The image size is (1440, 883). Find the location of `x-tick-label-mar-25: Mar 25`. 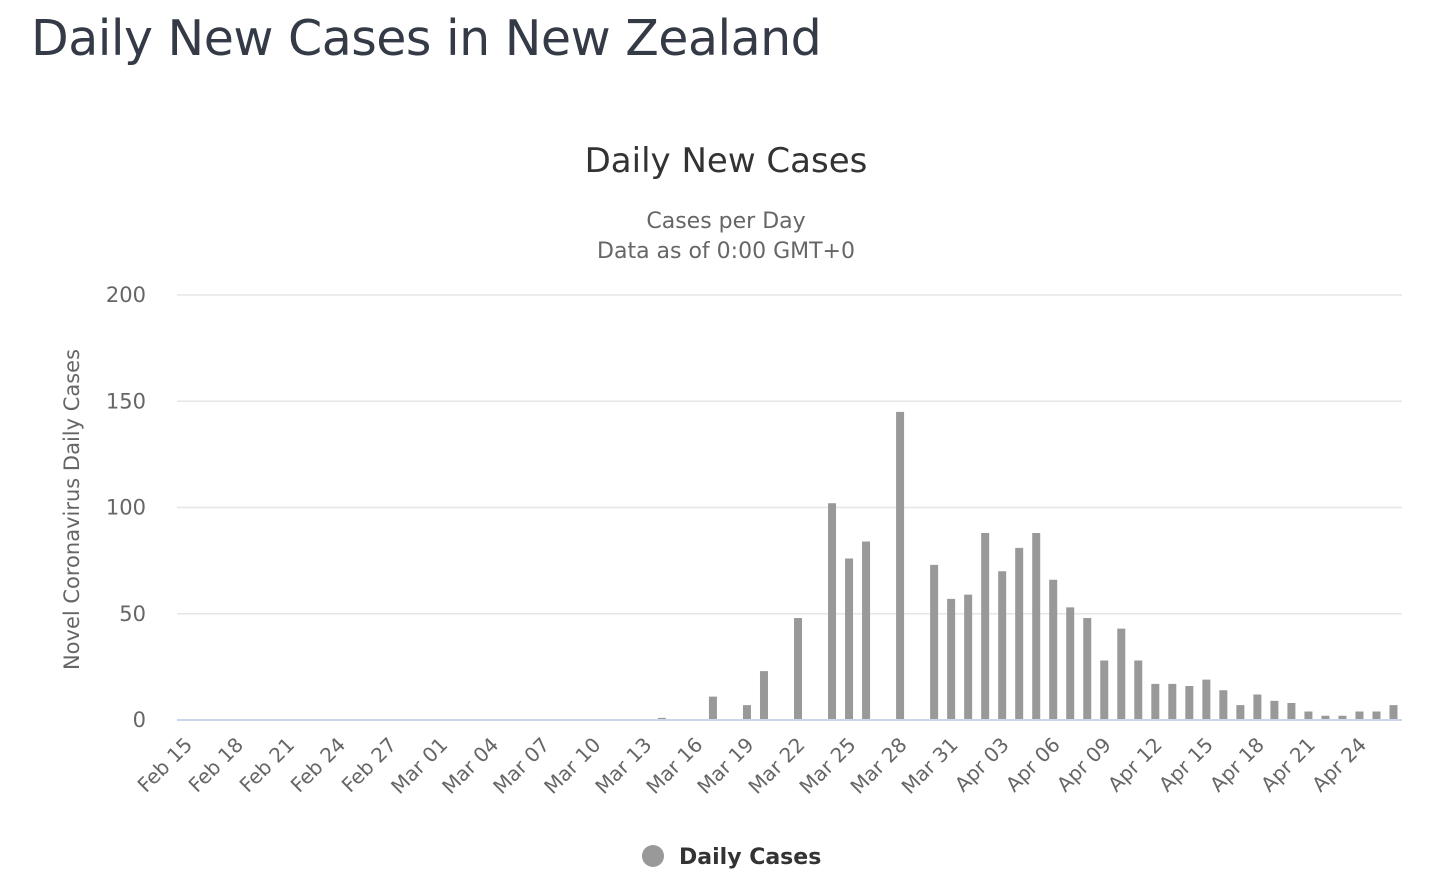

x-tick-label-mar-25: Mar 25 is located at coordinates (827, 766).